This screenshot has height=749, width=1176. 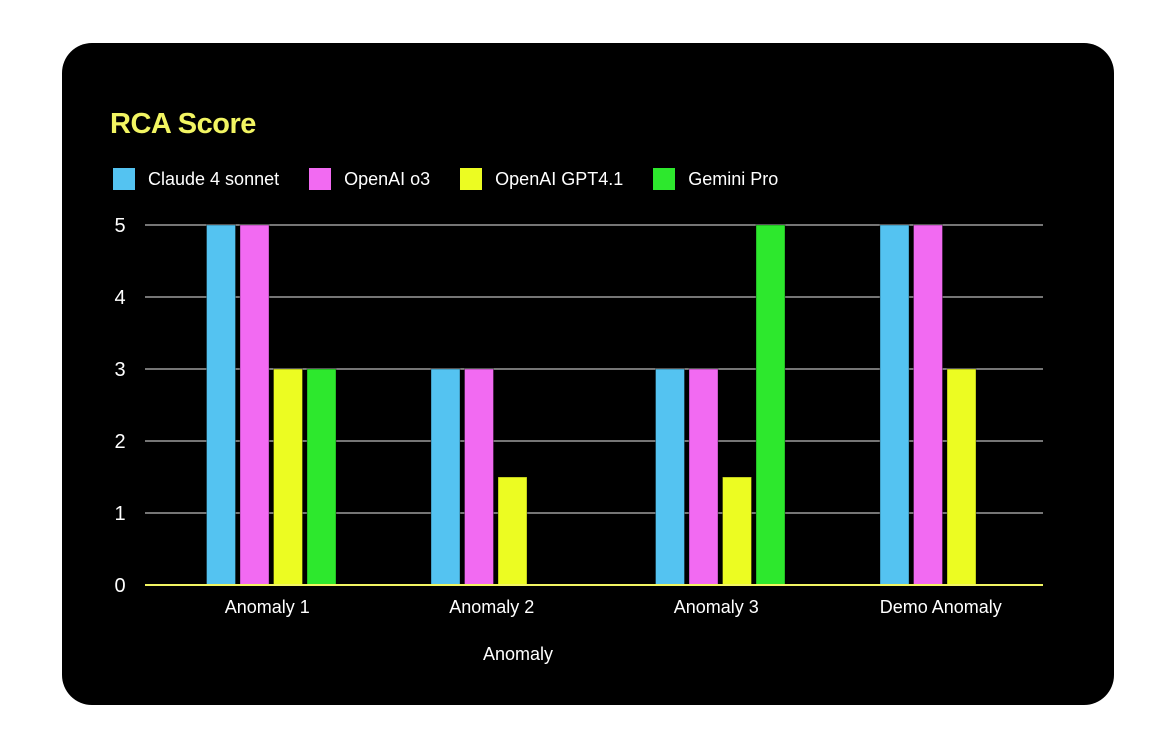 What do you see at coordinates (119, 298) in the screenshot?
I see `y-tick-label: 4` at bounding box center [119, 298].